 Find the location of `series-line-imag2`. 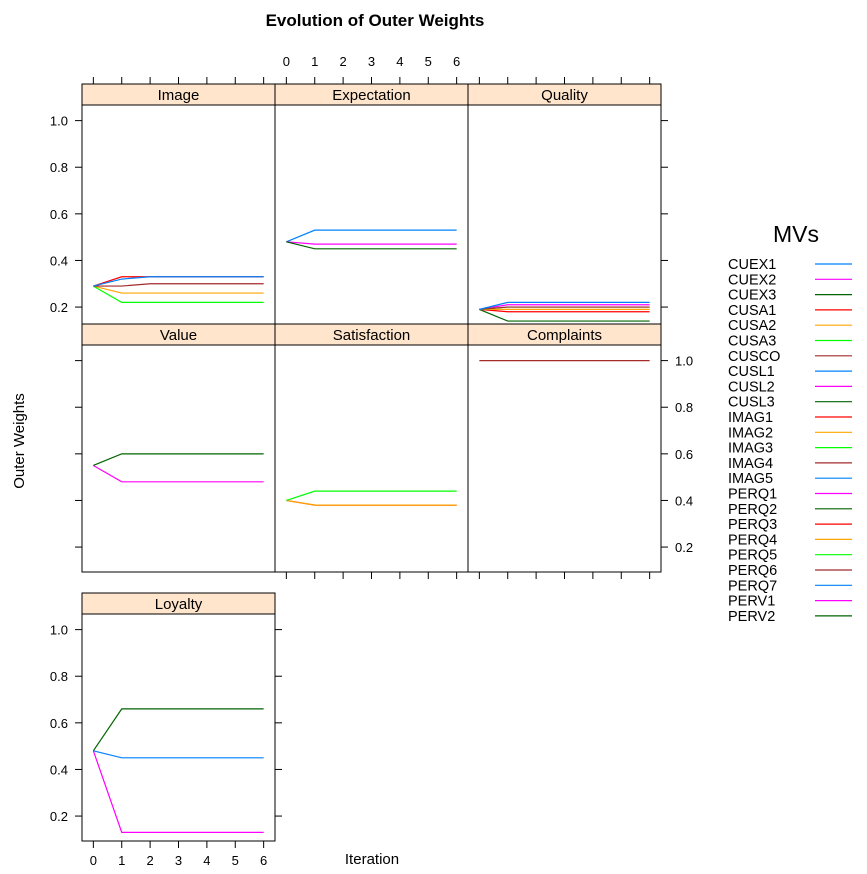

series-line-imag2 is located at coordinates (178, 289).